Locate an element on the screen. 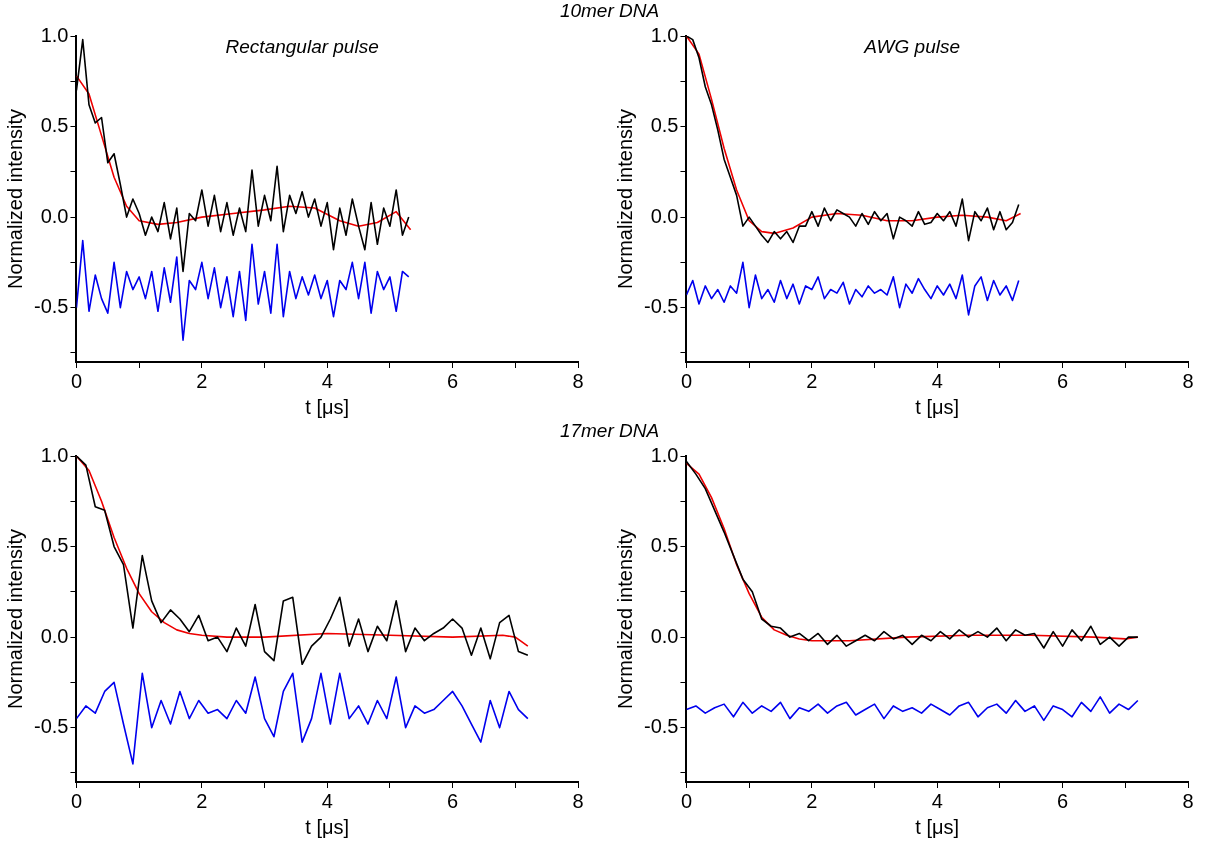 Image resolution: width=1219 pixels, height=841 pixels. chart-title: 10mer DNA is located at coordinates (609, 11).